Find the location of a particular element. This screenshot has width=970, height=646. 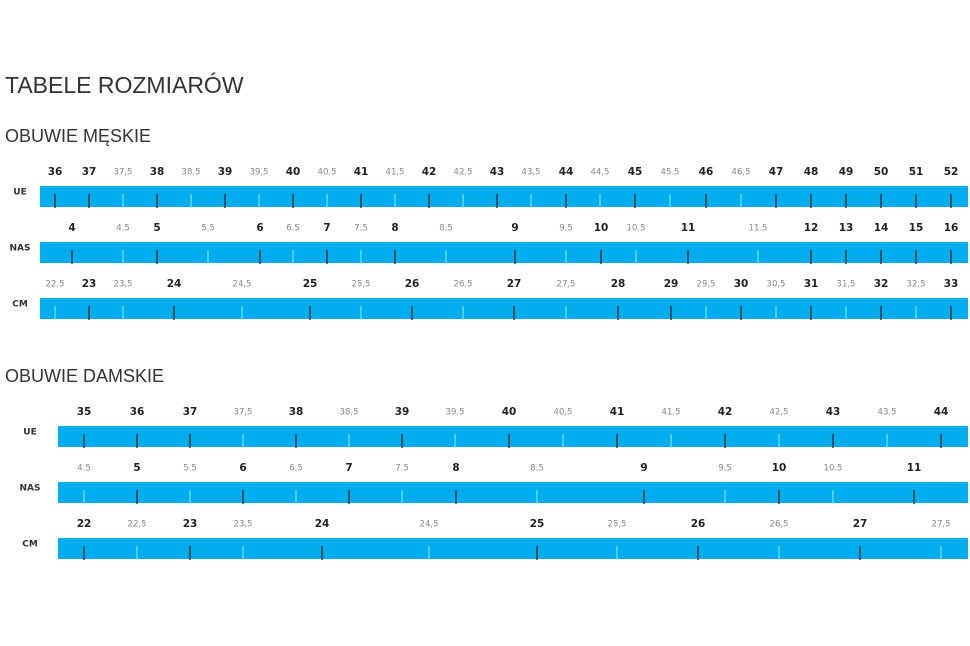

size-label: 11 is located at coordinates (914, 468).